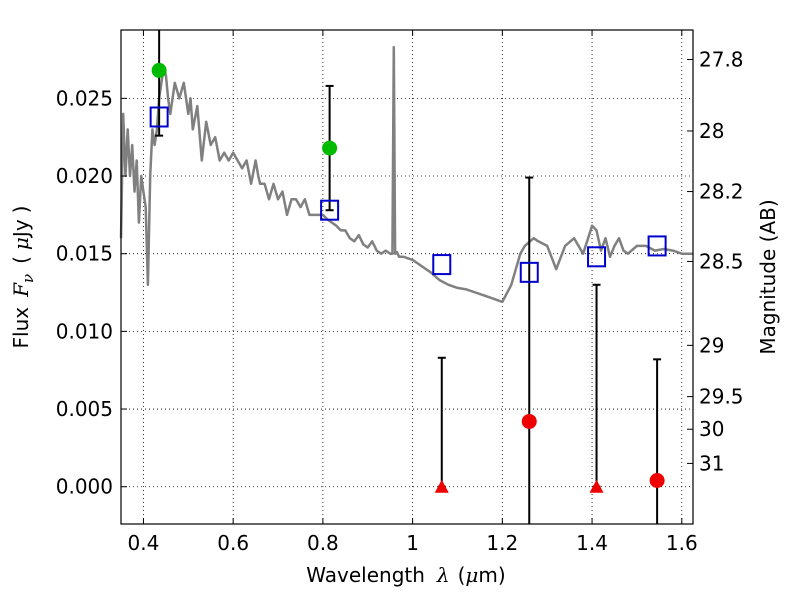 The height and width of the screenshot is (600, 800). Describe the element at coordinates (721, 60) in the screenshot. I see `y2-tick-label: 27.8` at that location.